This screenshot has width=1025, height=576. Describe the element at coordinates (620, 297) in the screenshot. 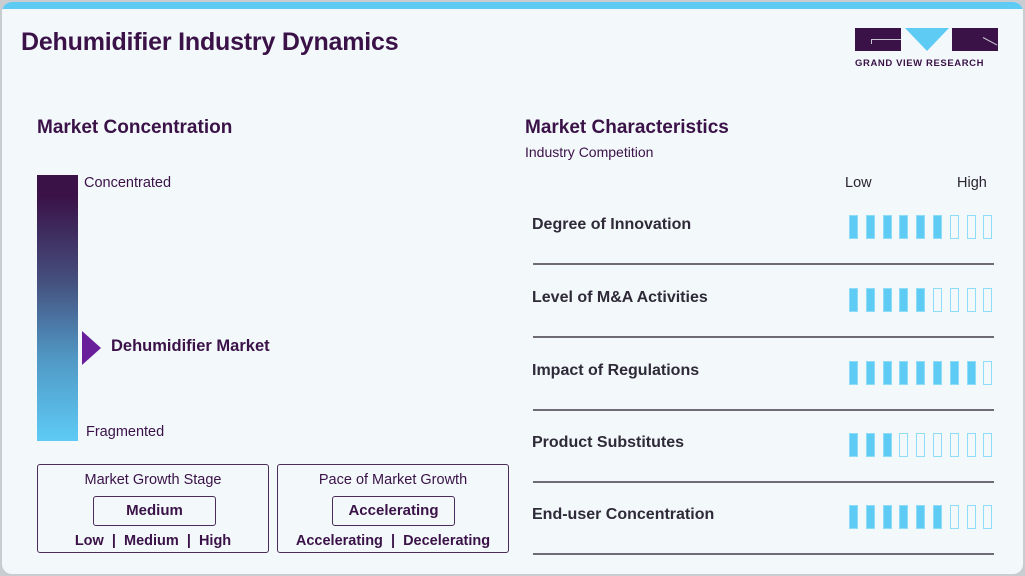

I see `characteristic-label: Level of M&A Activities` at that location.